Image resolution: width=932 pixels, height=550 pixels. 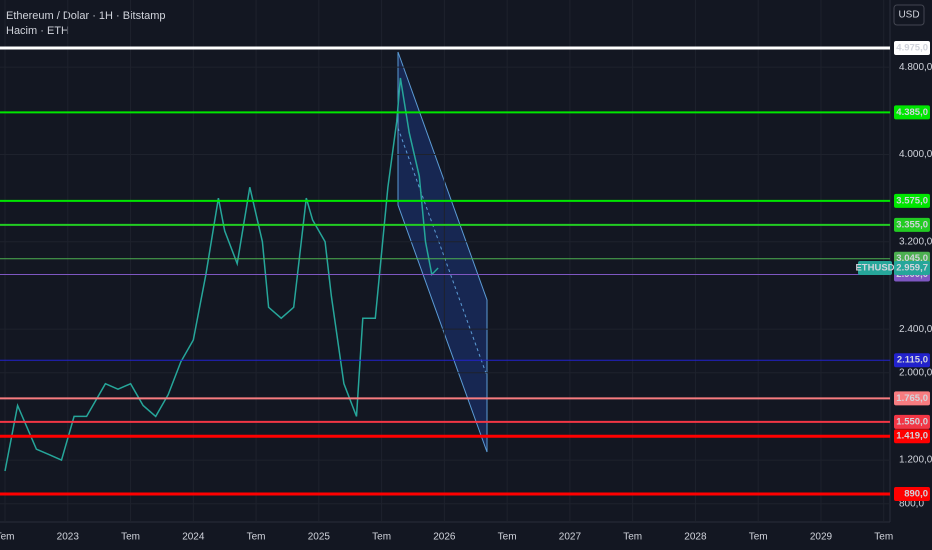 I want to click on level-label: 3.575,0, so click(x=912, y=200).